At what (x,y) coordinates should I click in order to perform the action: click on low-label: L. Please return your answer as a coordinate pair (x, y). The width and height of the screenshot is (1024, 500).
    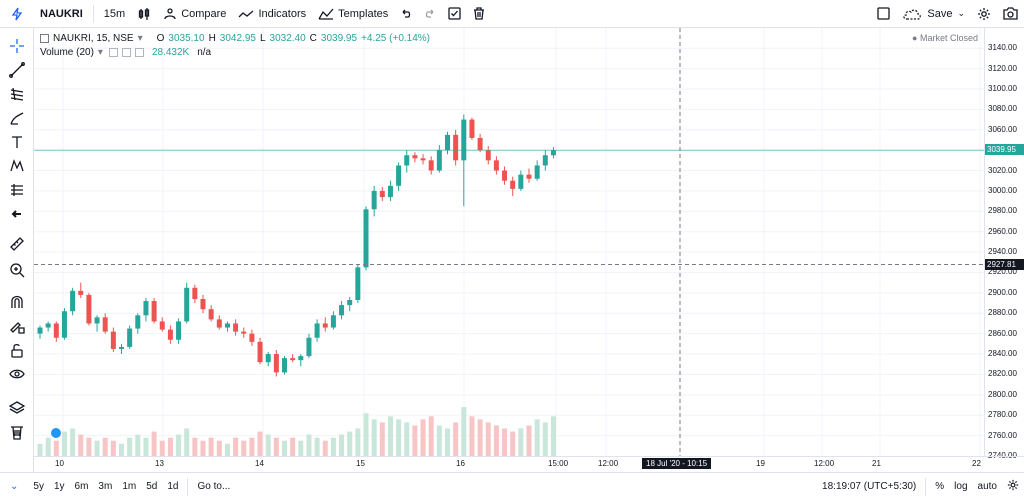
    Looking at the image, I should click on (262, 38).